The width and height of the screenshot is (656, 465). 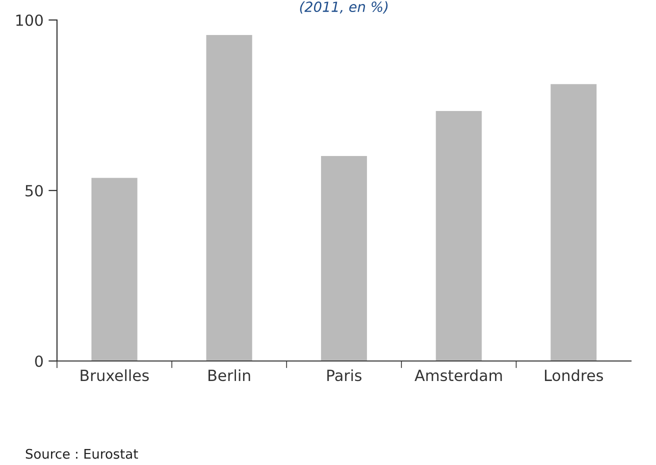 What do you see at coordinates (39, 361) in the screenshot?
I see `y-tick-label: 0` at bounding box center [39, 361].